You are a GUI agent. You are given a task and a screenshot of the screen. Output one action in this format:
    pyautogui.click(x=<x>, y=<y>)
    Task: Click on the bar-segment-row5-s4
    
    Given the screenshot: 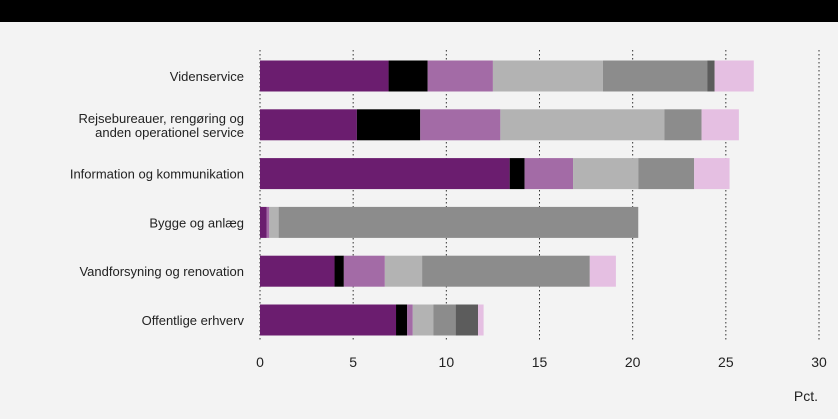 What is the action you would take?
    pyautogui.click(x=444, y=320)
    